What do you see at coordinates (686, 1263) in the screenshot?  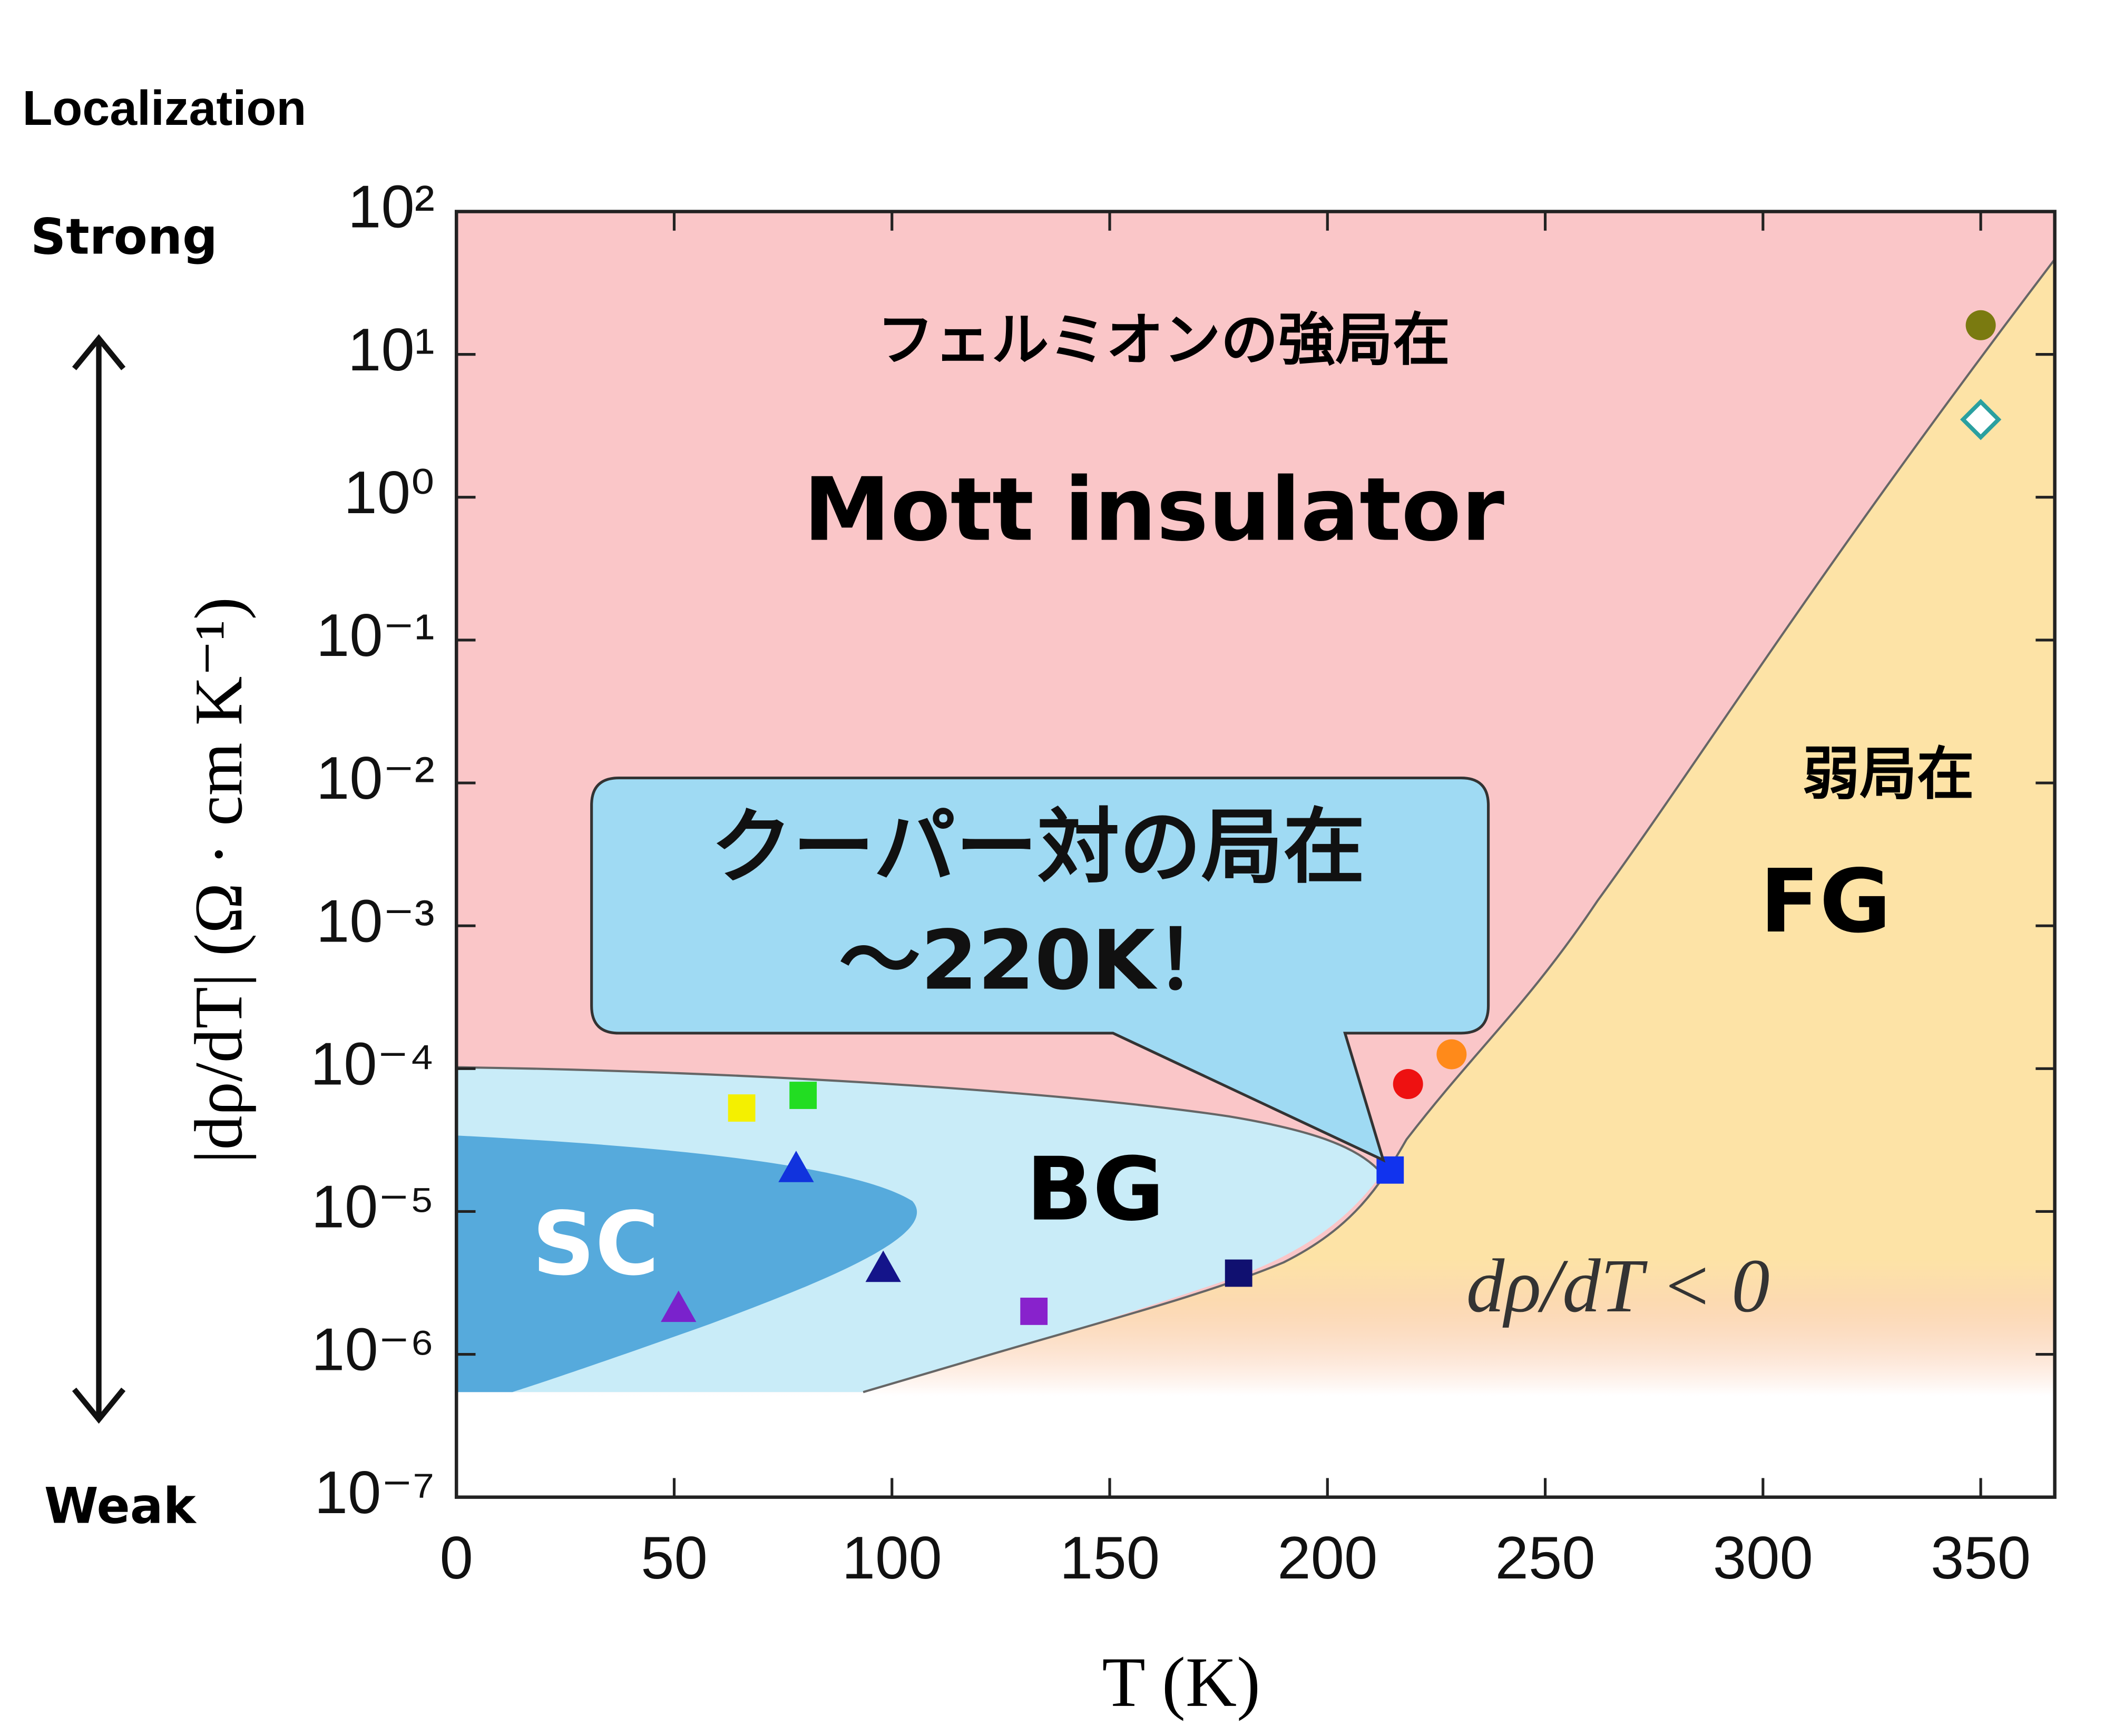 I see `sc-region` at bounding box center [686, 1263].